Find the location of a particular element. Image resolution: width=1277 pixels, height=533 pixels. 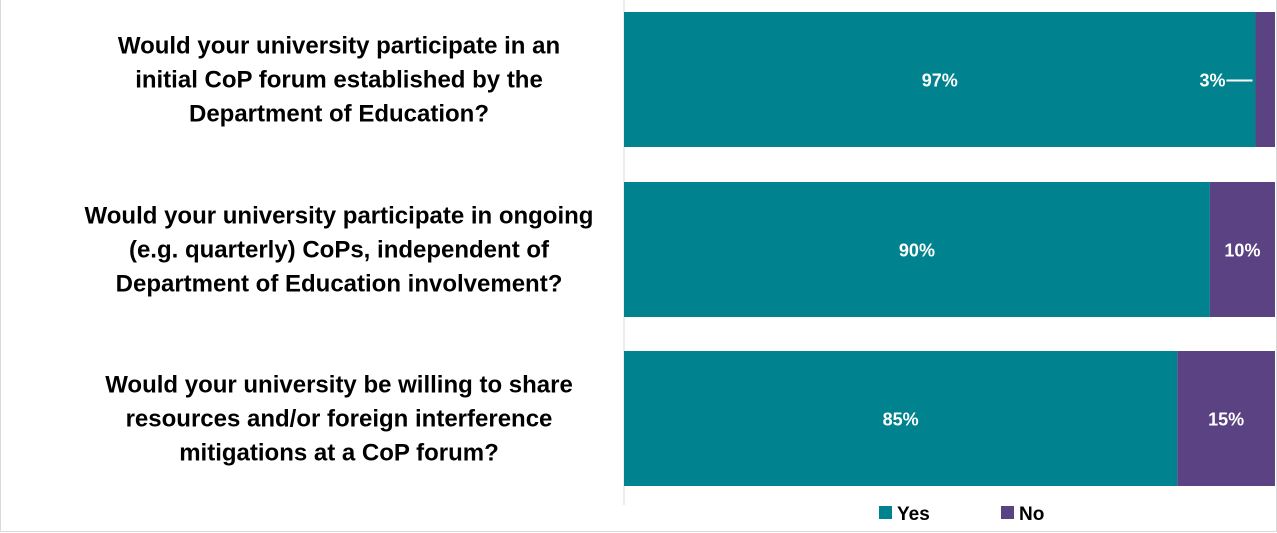

data-label-no: 10% is located at coordinates (1242, 251).